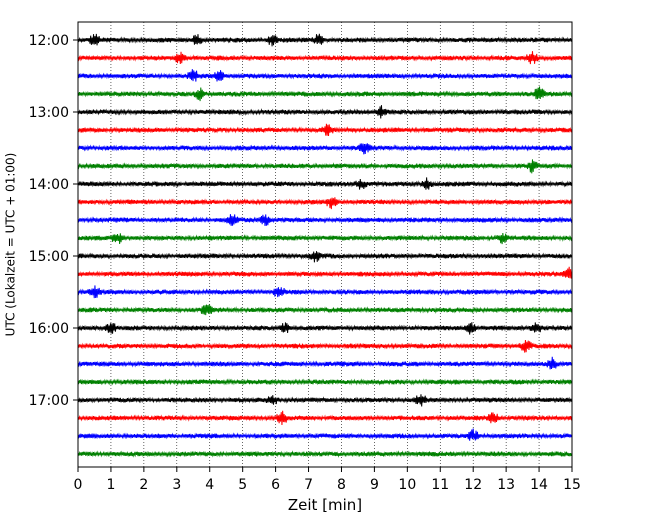  What do you see at coordinates (49, 185) in the screenshot?
I see `y-tick-label: 14:00` at bounding box center [49, 185].